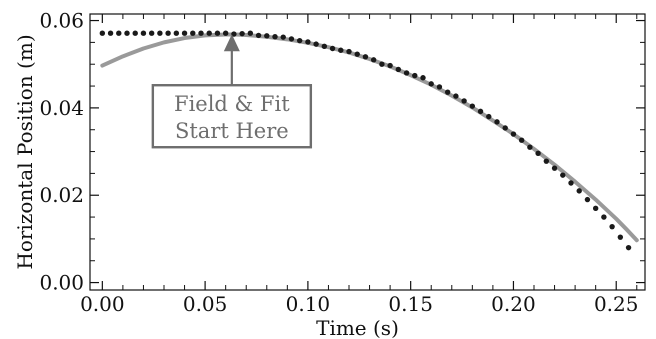  Describe the element at coordinates (410, 304) in the screenshot. I see `x-tick-label: 0.15` at that location.